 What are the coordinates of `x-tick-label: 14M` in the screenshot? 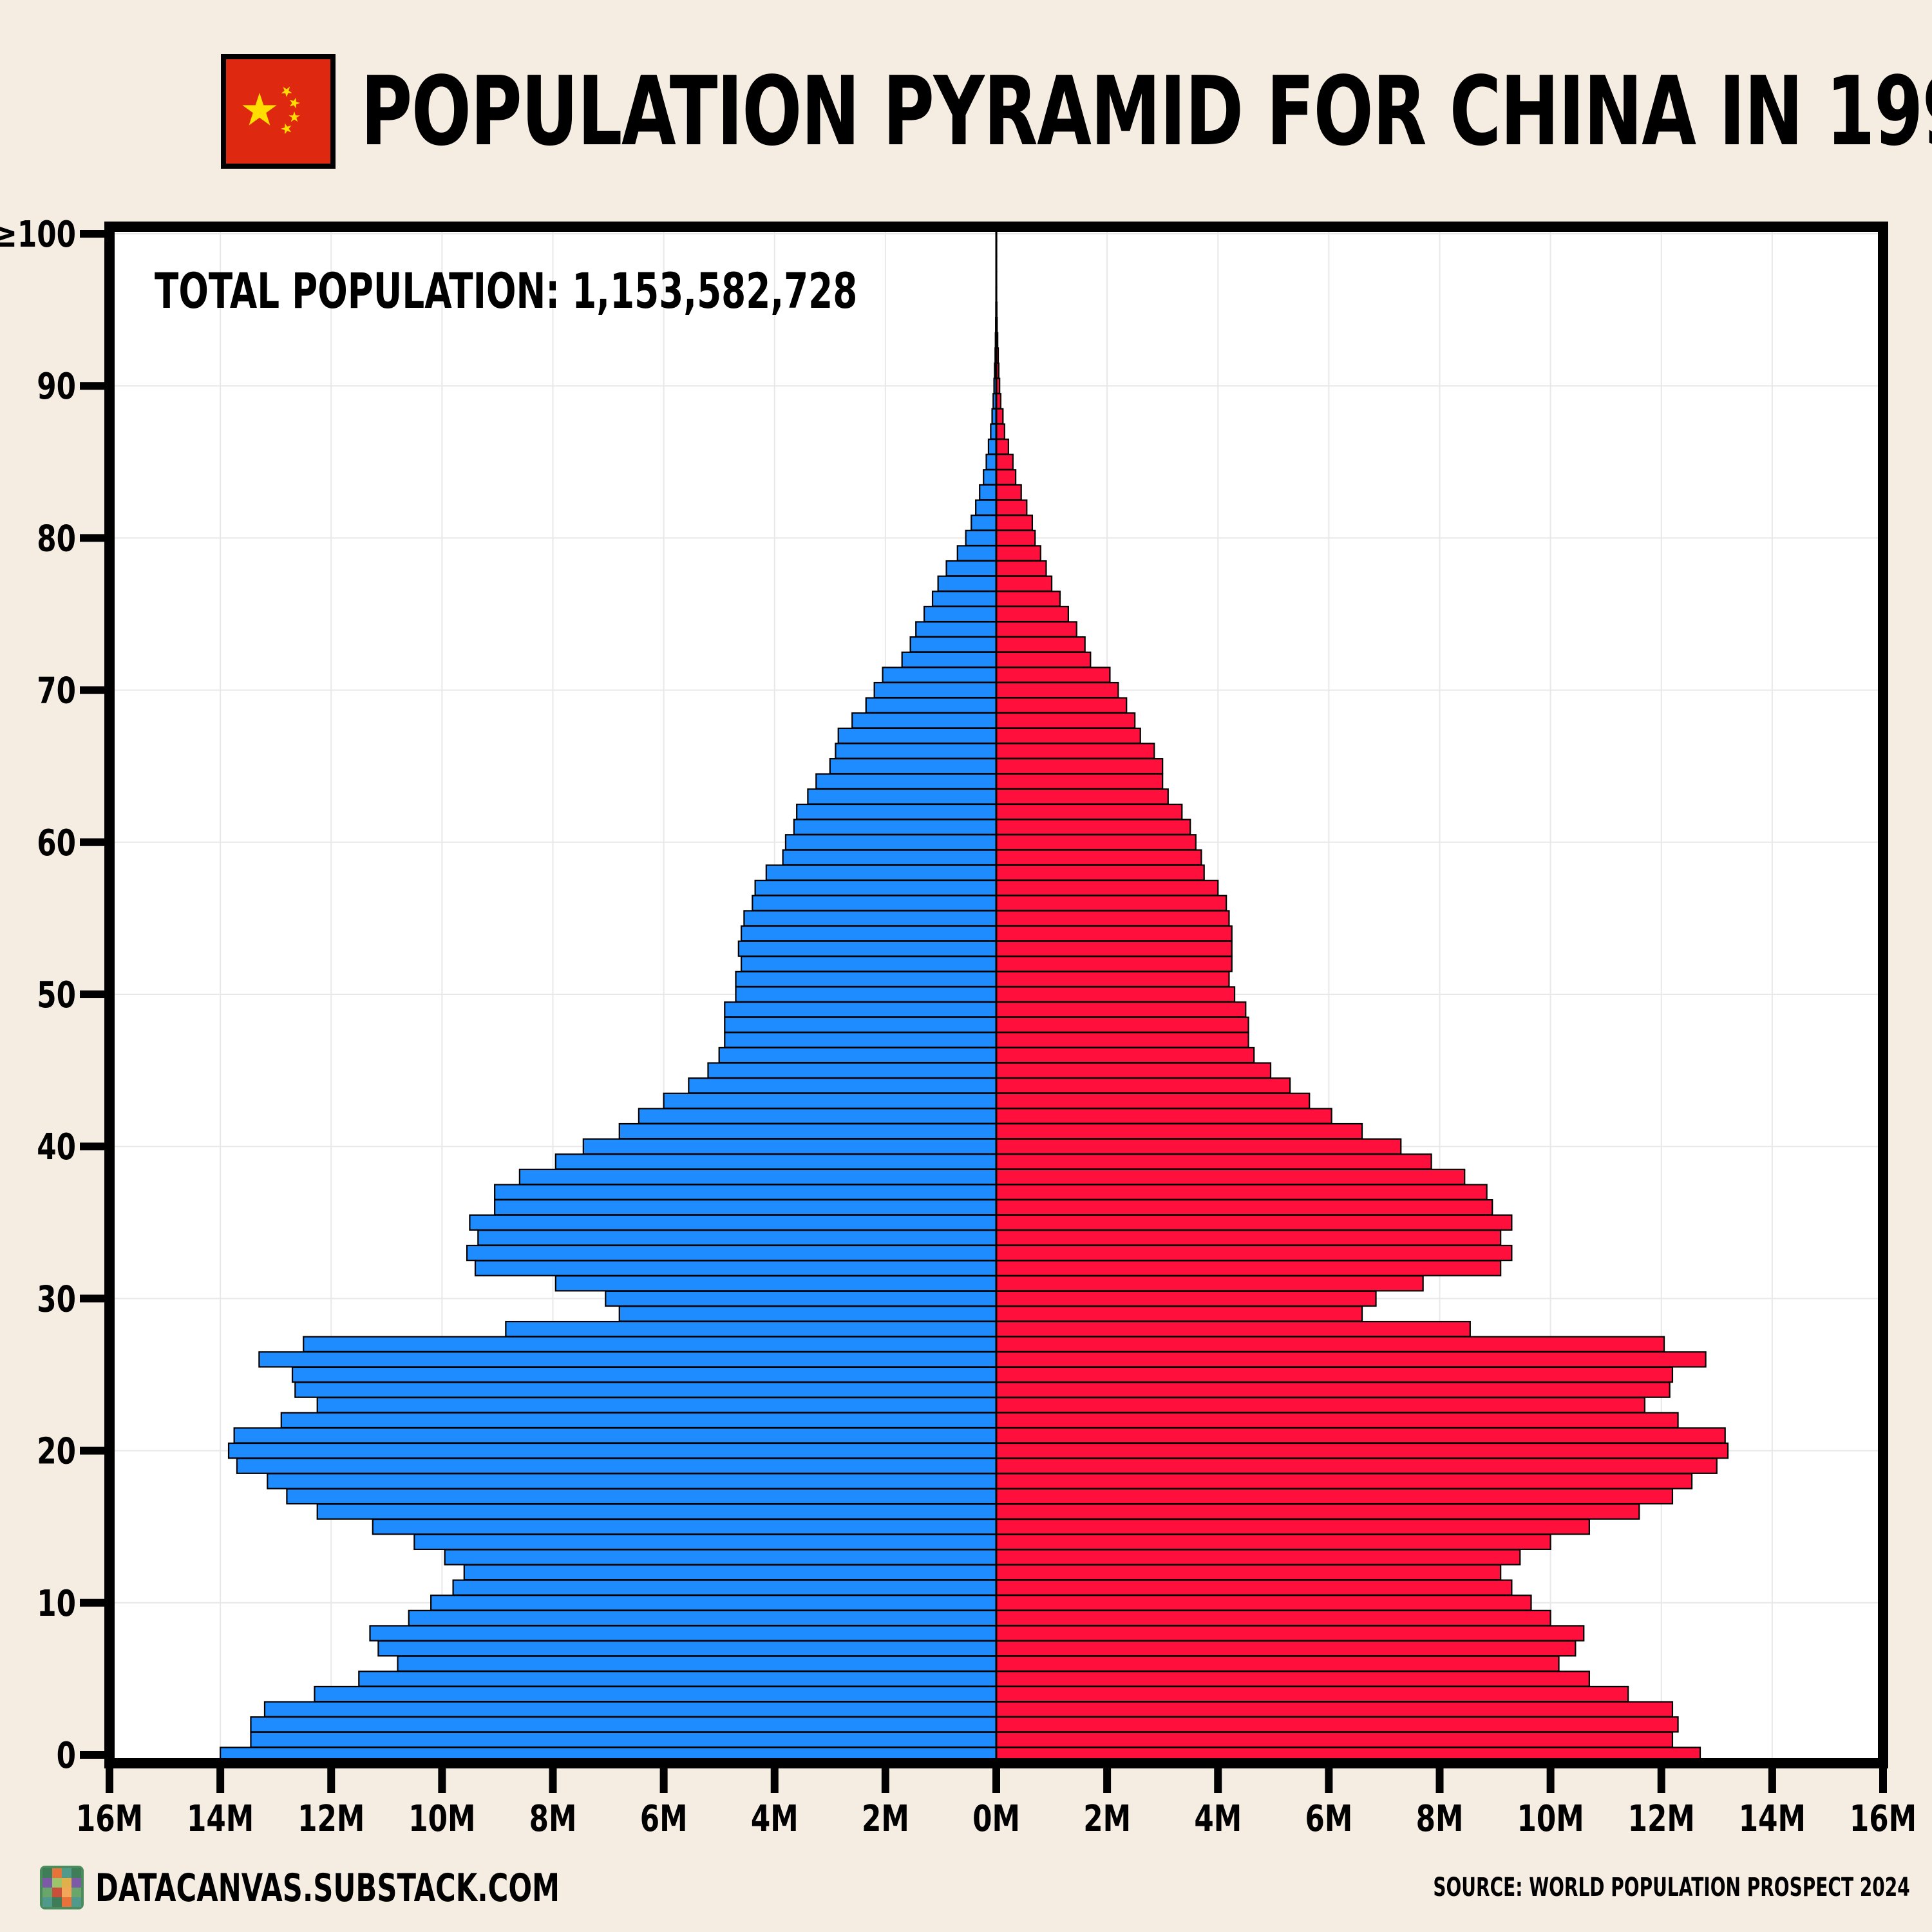 It's located at (221, 1818).